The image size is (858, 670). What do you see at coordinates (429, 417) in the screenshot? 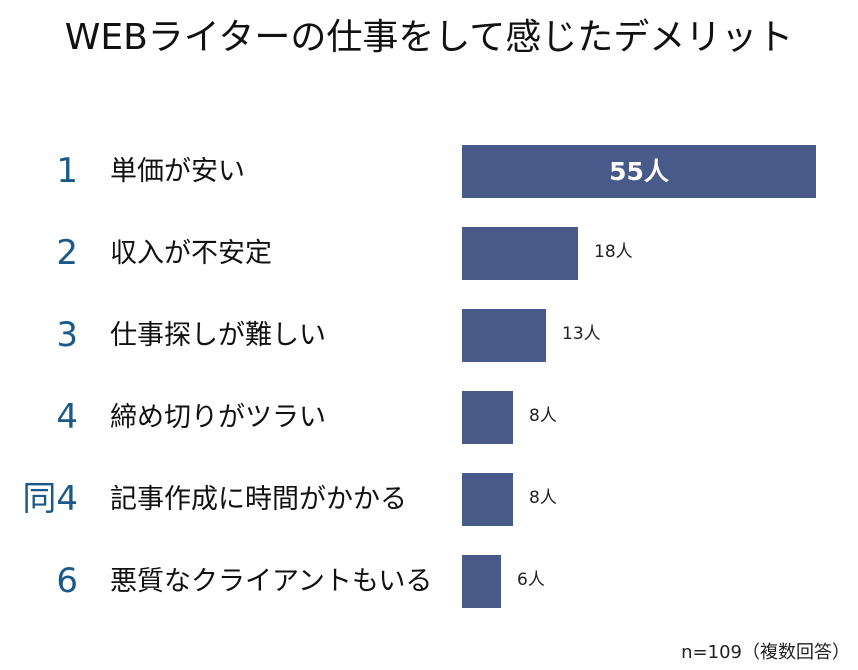
I see `chart-row: 4 締め切りがツラい 8人` at bounding box center [429, 417].